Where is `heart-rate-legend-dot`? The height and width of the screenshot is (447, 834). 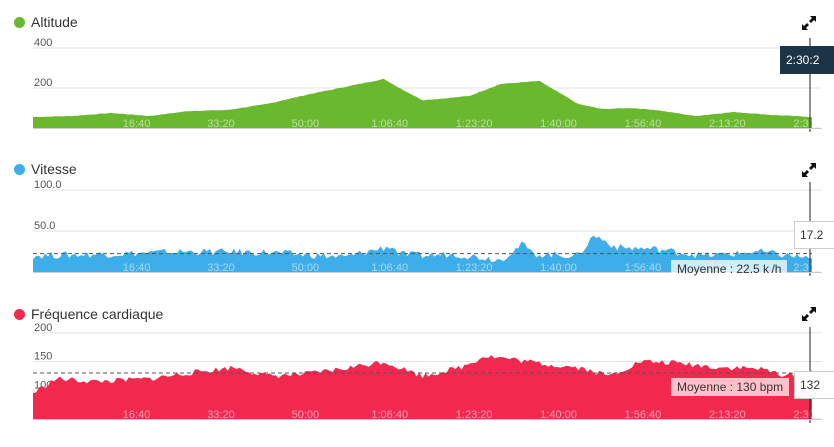
heart-rate-legend-dot is located at coordinates (19, 314).